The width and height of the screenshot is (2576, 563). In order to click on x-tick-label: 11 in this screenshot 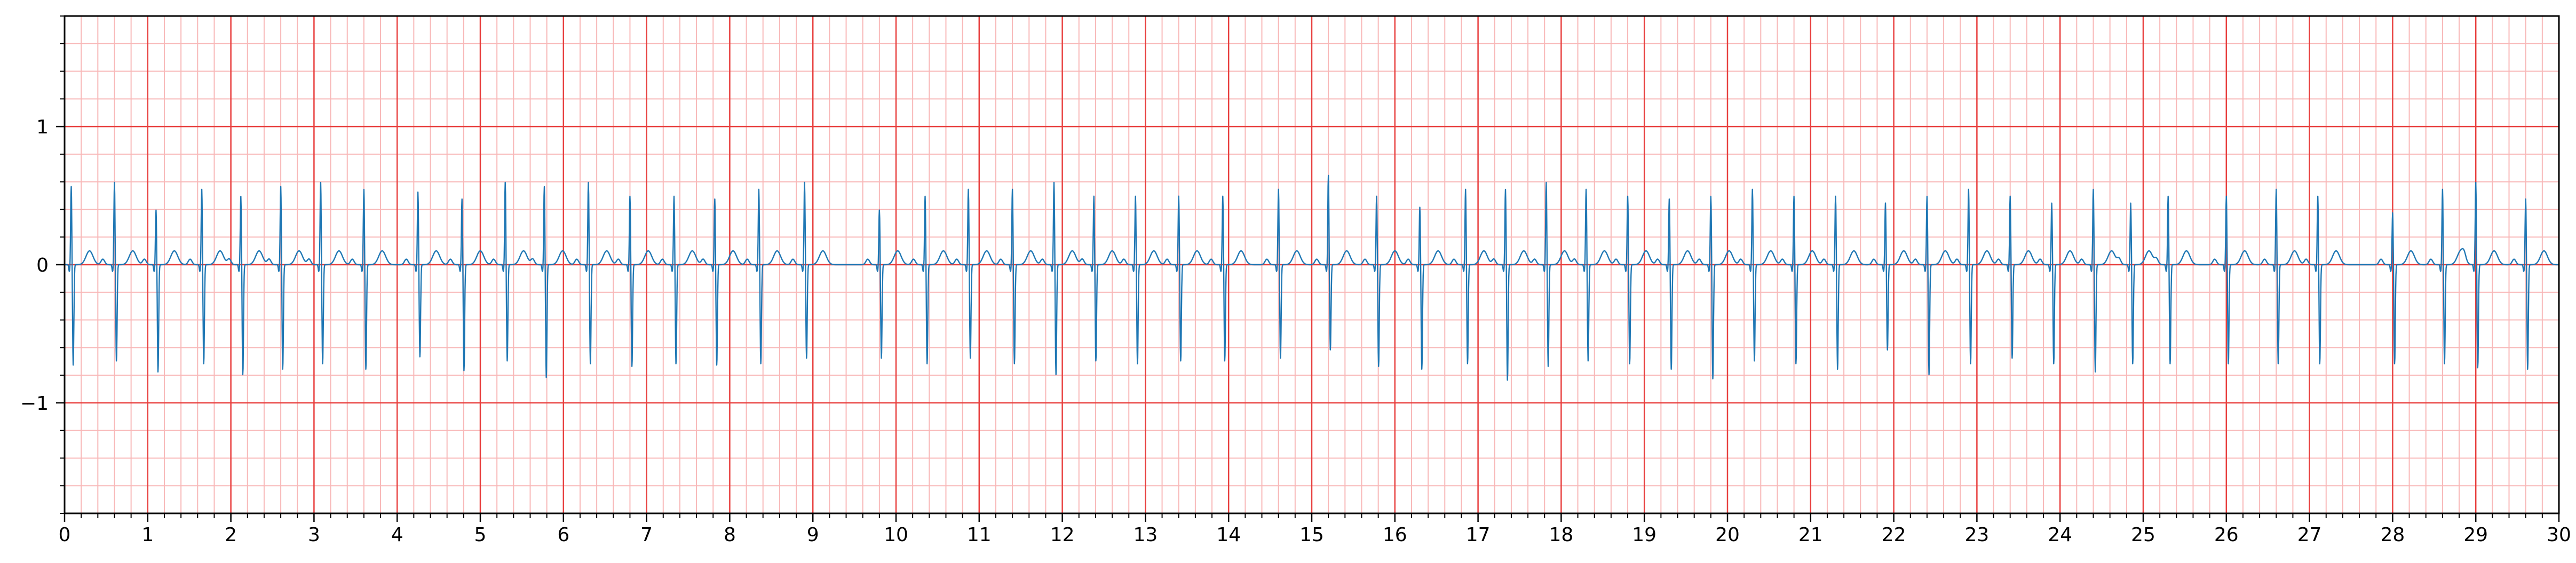, I will do `click(980, 535)`.